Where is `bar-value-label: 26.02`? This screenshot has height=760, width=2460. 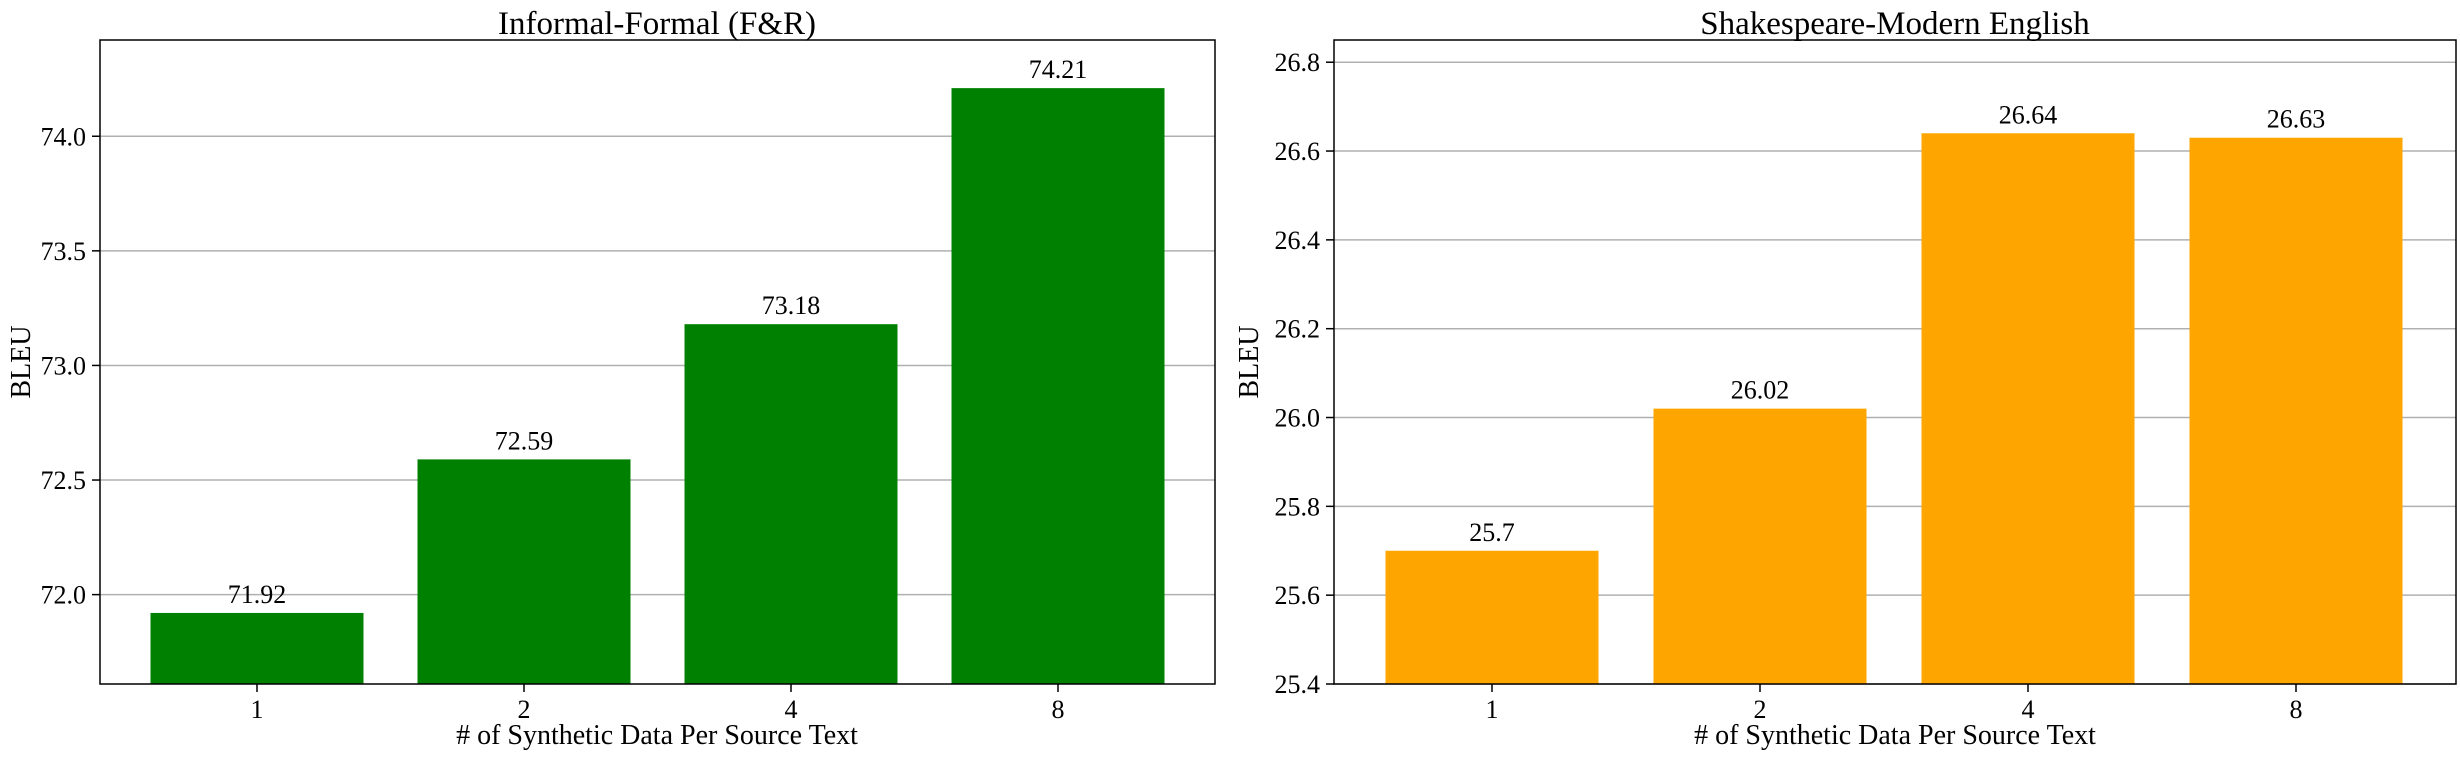 bar-value-label: 26.02 is located at coordinates (1760, 390).